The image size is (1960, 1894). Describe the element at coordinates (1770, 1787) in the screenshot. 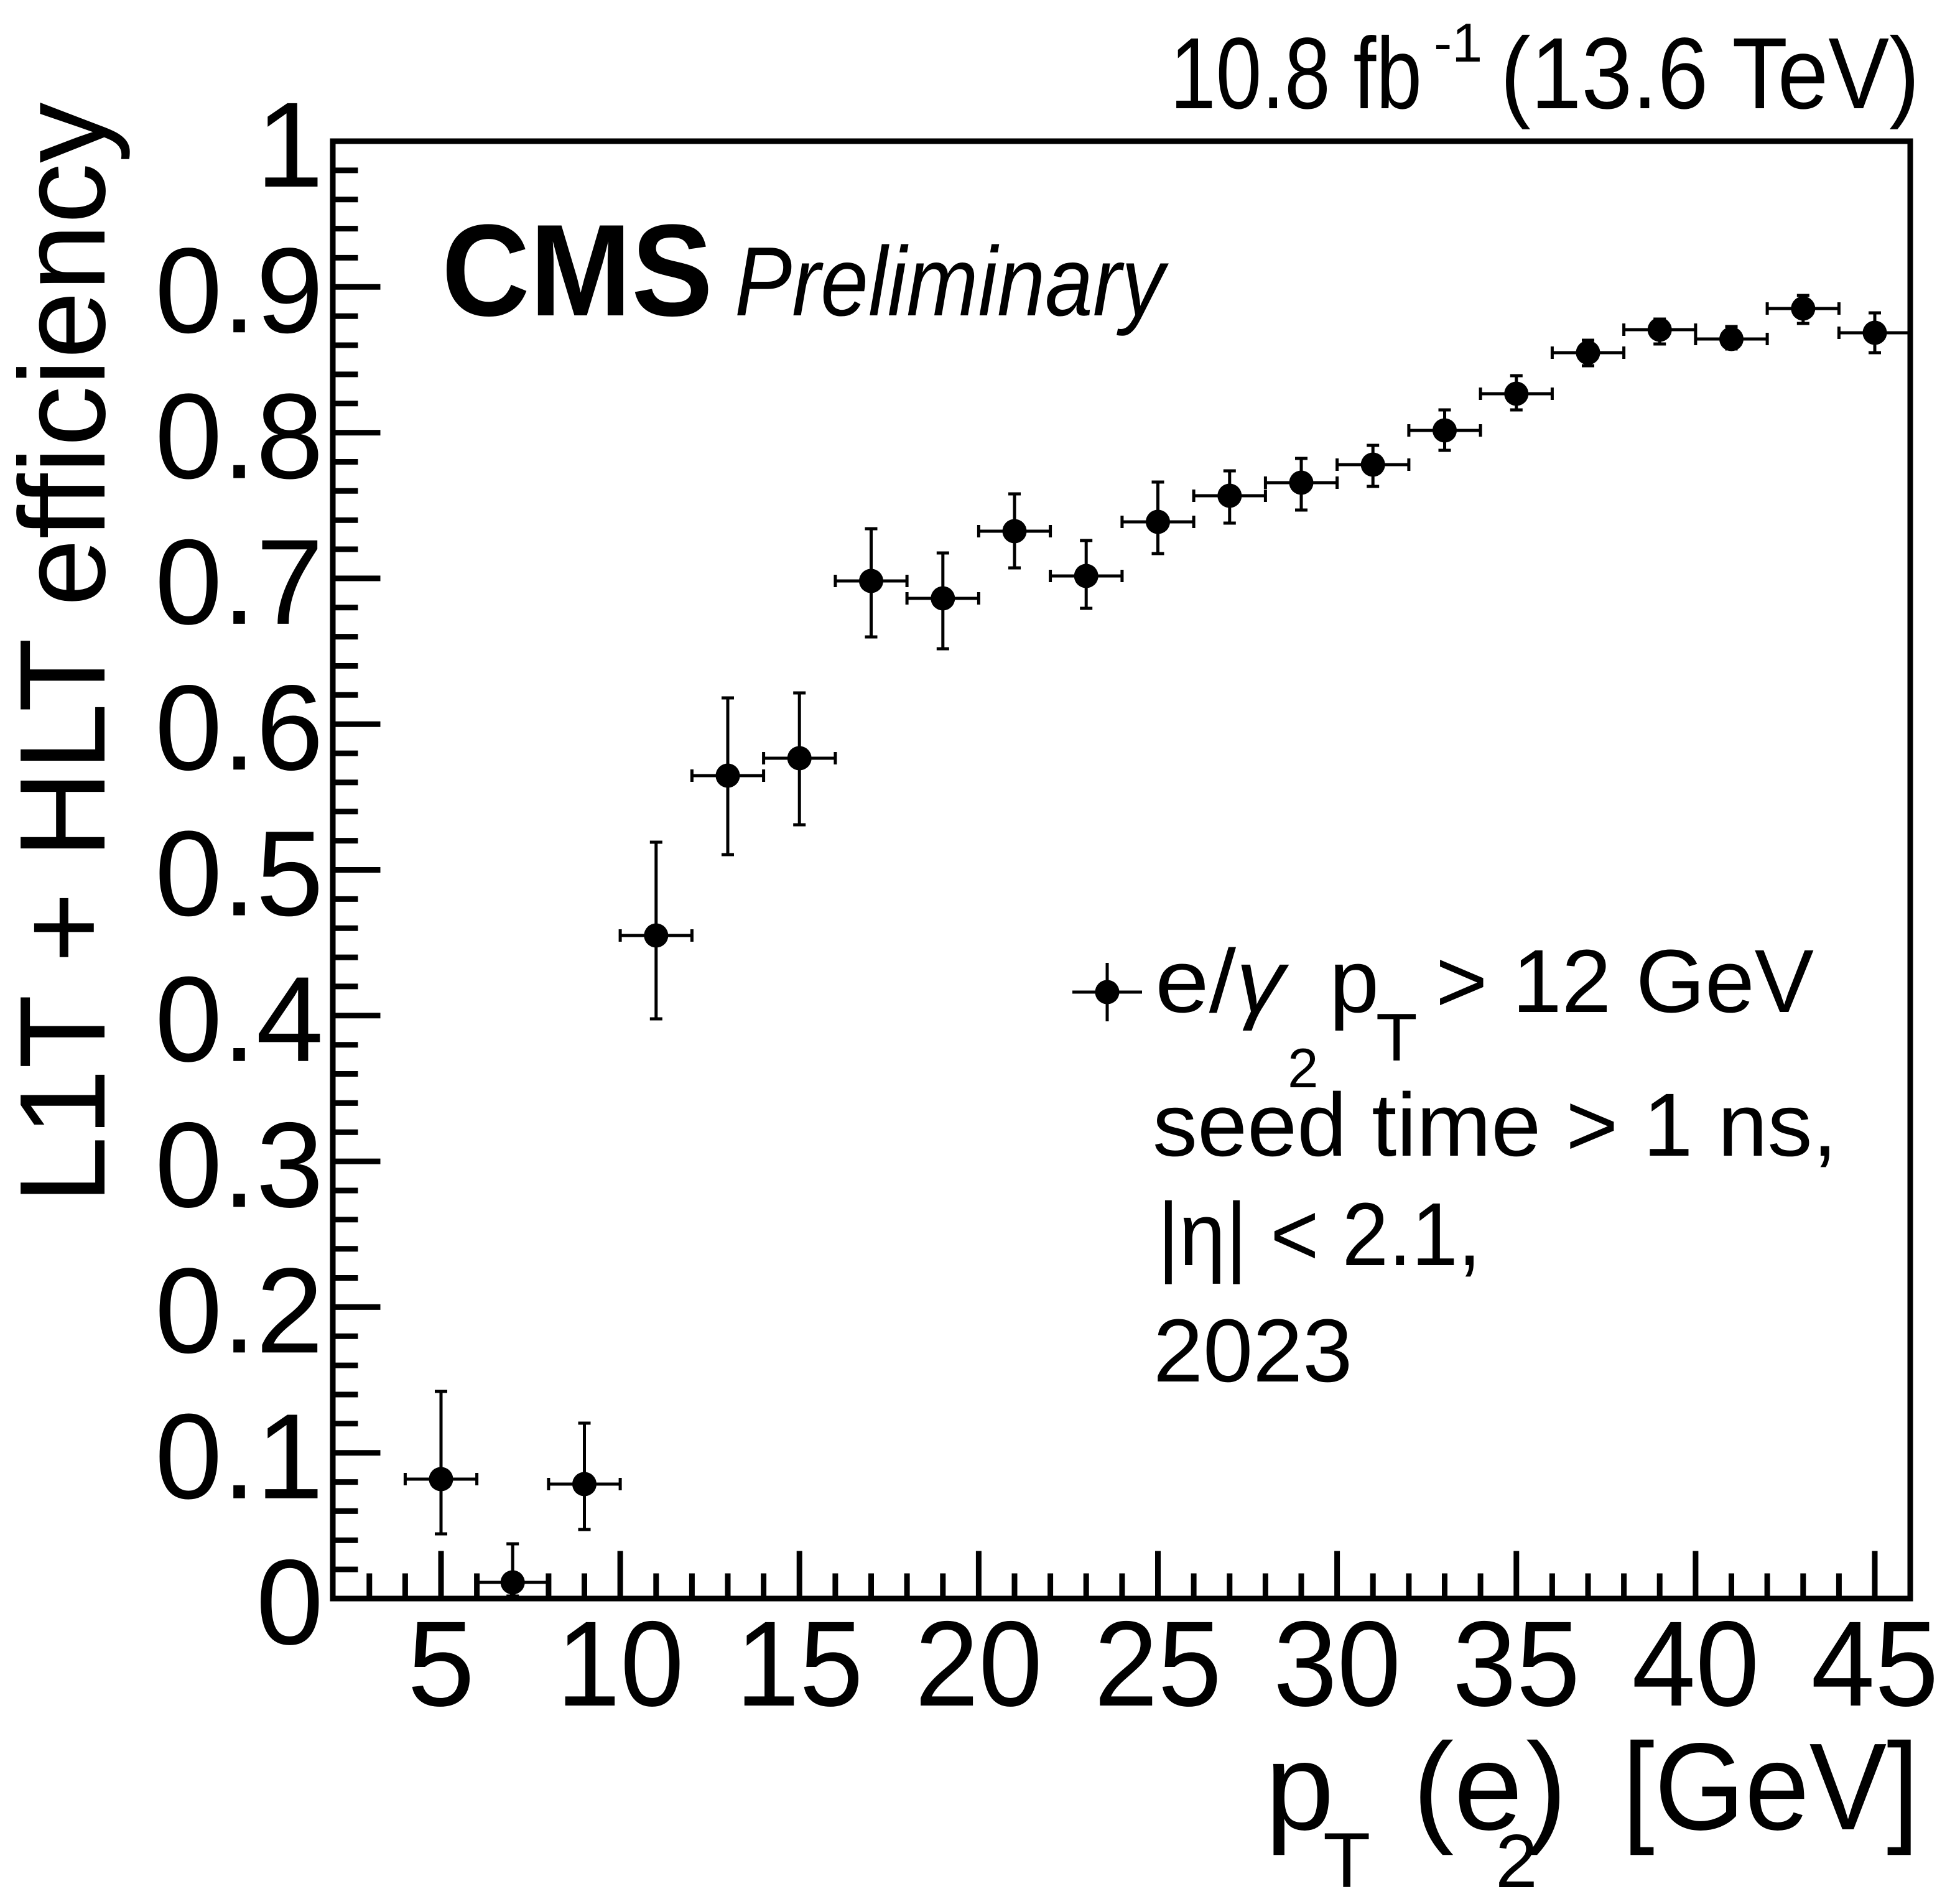

I see `svg-text: [GeV]` at that location.